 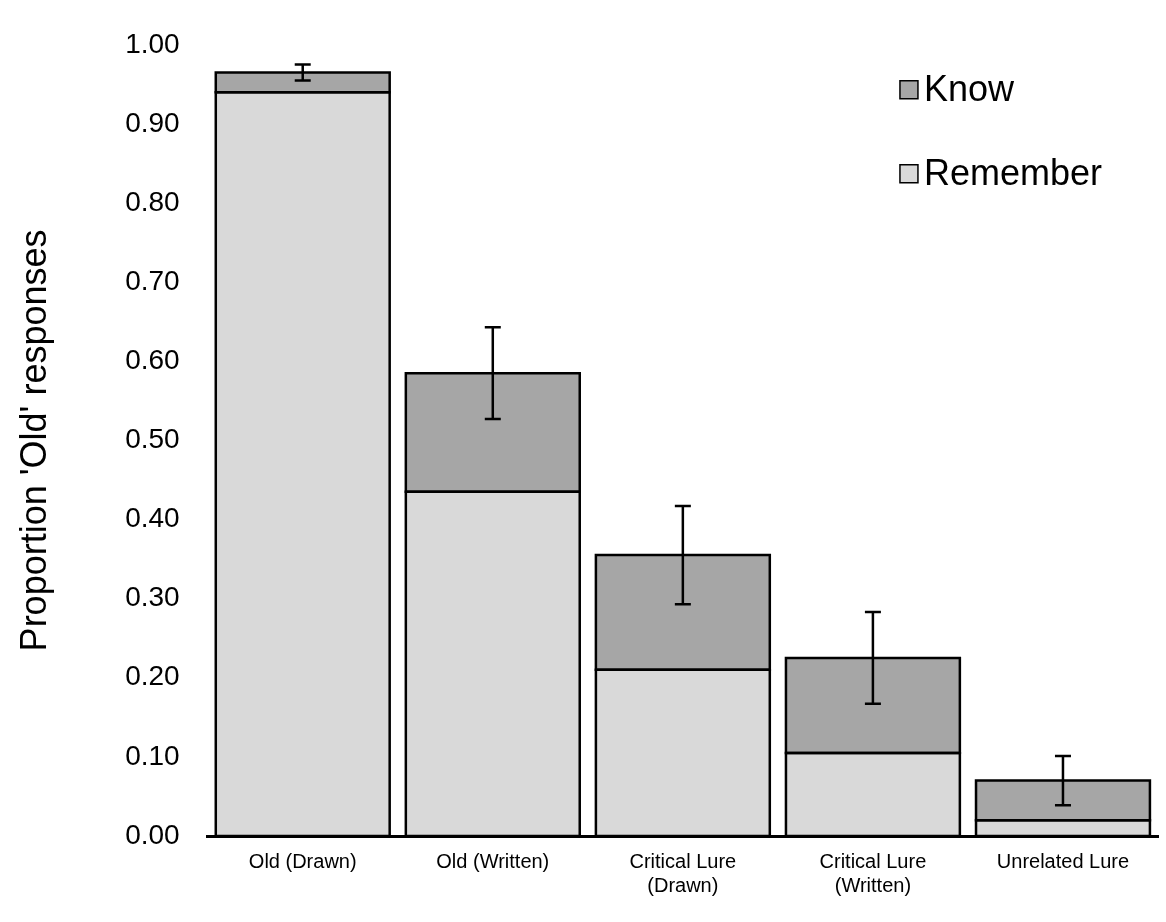 What do you see at coordinates (152, 201) in the screenshot?
I see `y-tick-label: 0.80` at bounding box center [152, 201].